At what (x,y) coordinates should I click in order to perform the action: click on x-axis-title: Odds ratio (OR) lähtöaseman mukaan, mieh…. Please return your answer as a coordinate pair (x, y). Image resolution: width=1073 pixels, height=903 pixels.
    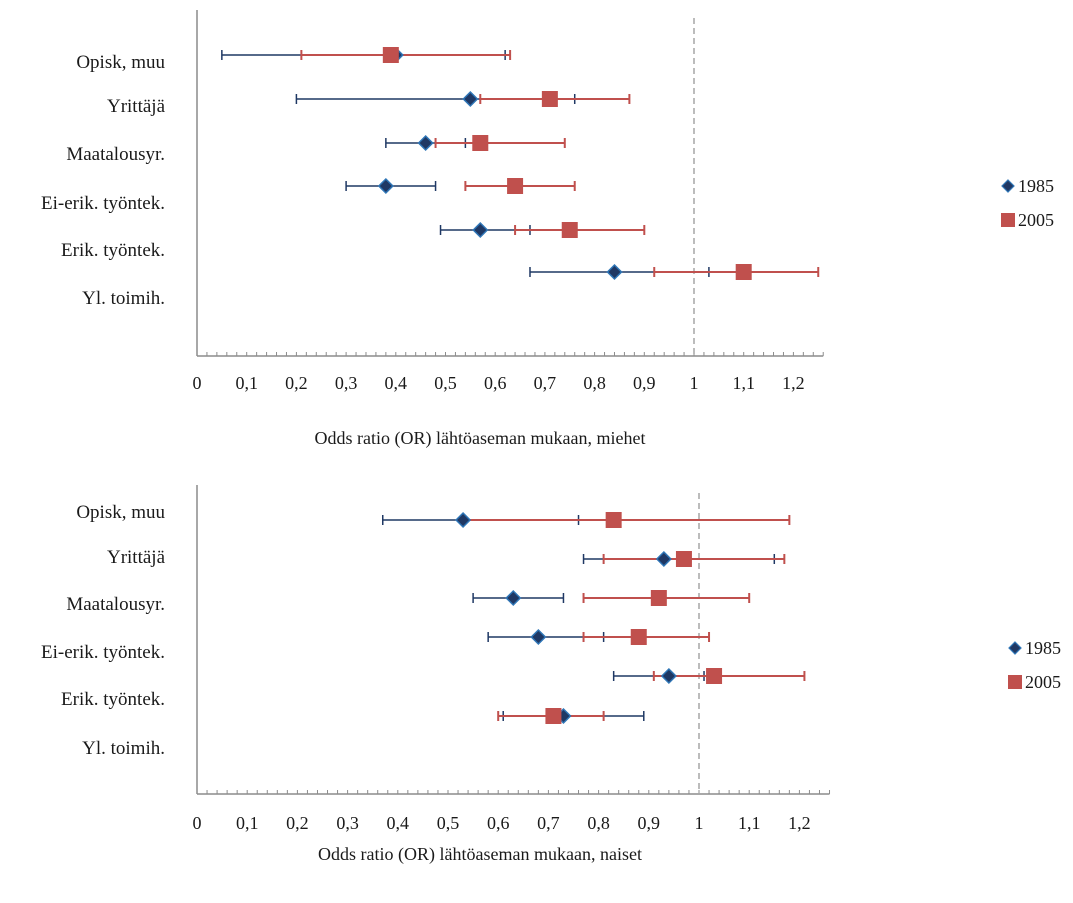
    Looking at the image, I should click on (480, 438).